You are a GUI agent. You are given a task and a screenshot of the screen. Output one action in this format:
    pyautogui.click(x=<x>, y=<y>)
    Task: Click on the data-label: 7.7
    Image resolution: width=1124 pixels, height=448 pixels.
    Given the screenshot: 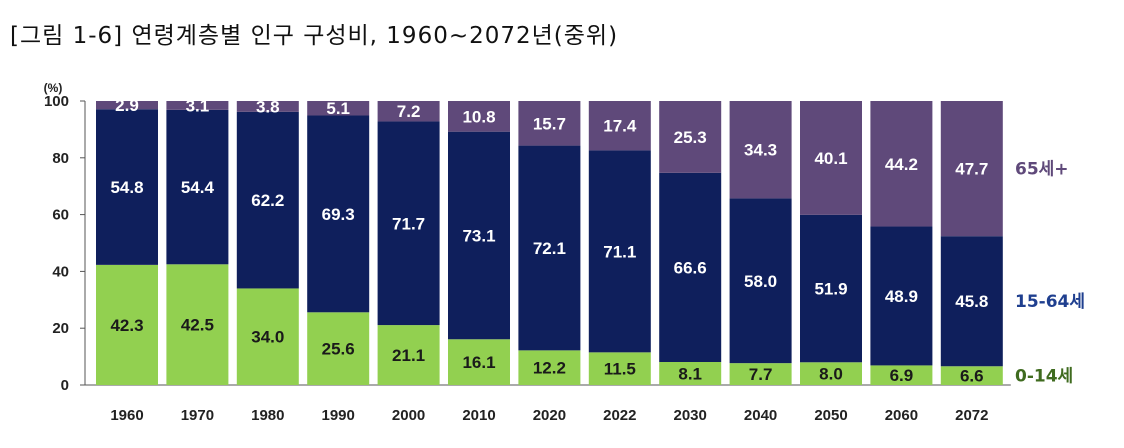 What is the action you would take?
    pyautogui.click(x=761, y=374)
    